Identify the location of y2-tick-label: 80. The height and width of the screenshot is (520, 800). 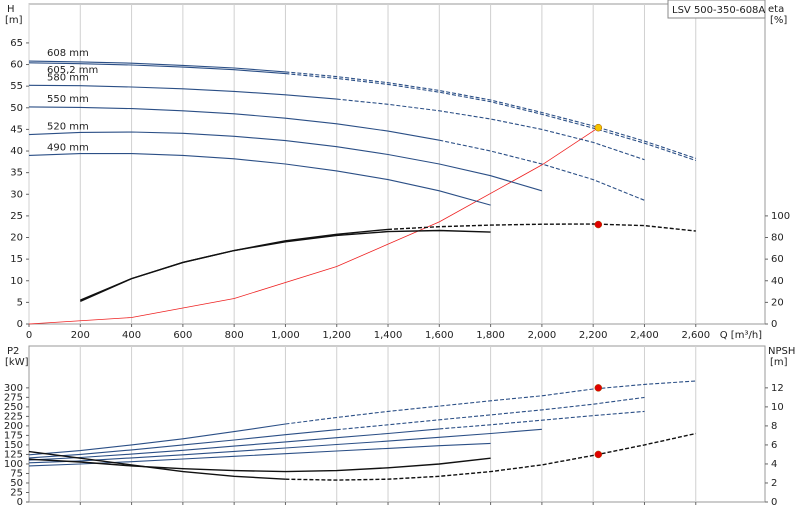
(777, 238).